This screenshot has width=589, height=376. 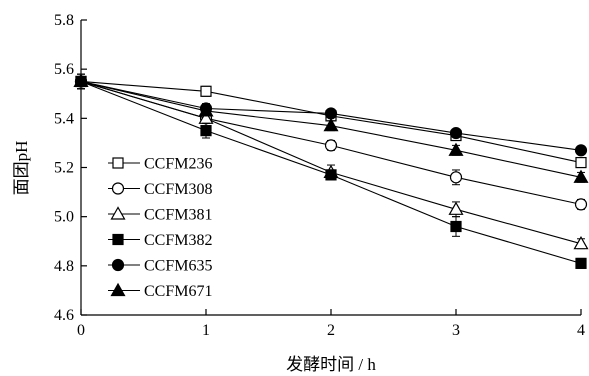 What do you see at coordinates (81, 330) in the screenshot?
I see `x-tick-label: 0` at bounding box center [81, 330].